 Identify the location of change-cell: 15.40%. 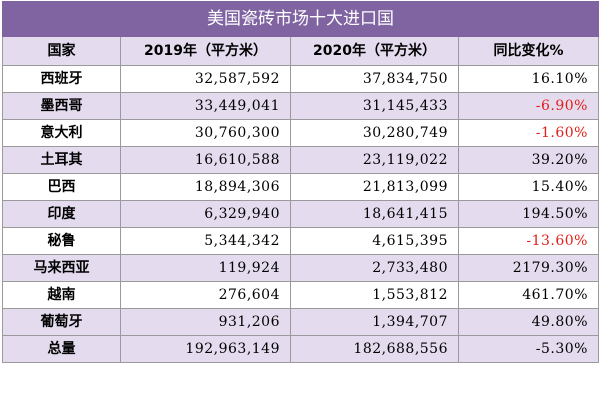
(528, 187).